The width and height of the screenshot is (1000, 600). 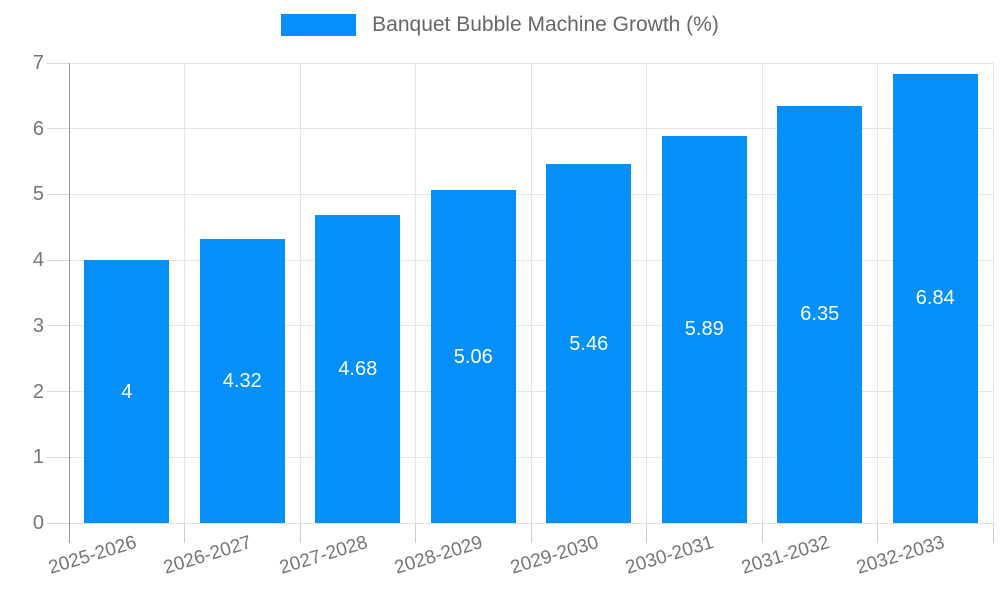 What do you see at coordinates (38, 63) in the screenshot?
I see `y-axis-label: 7` at bounding box center [38, 63].